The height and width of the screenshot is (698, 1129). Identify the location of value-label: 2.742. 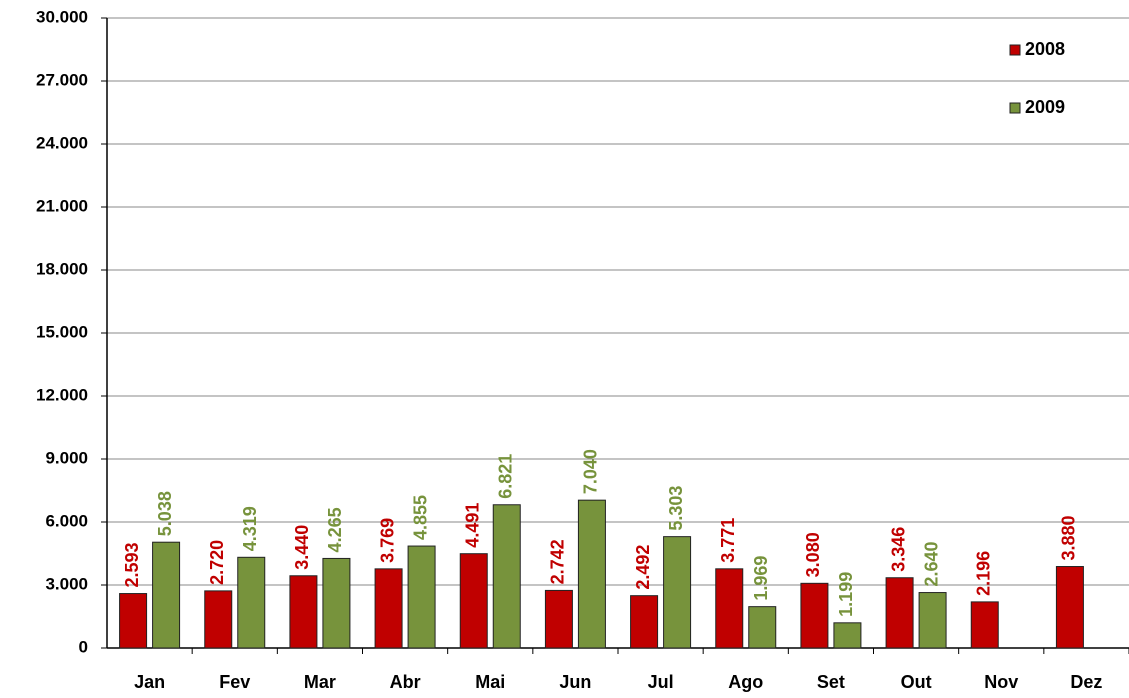
(558, 561).